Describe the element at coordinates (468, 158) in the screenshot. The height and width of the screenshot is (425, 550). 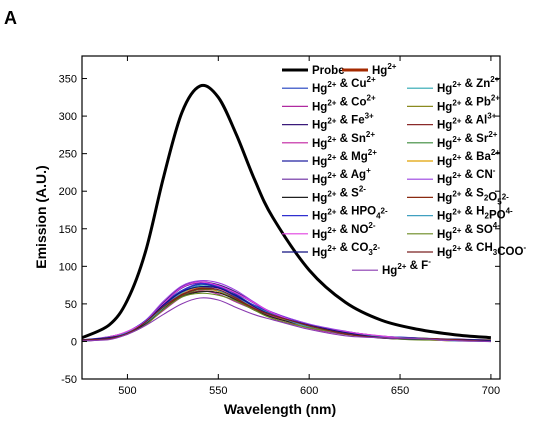
I see `legend-label-11: Hg2+ & Ba2+` at that location.